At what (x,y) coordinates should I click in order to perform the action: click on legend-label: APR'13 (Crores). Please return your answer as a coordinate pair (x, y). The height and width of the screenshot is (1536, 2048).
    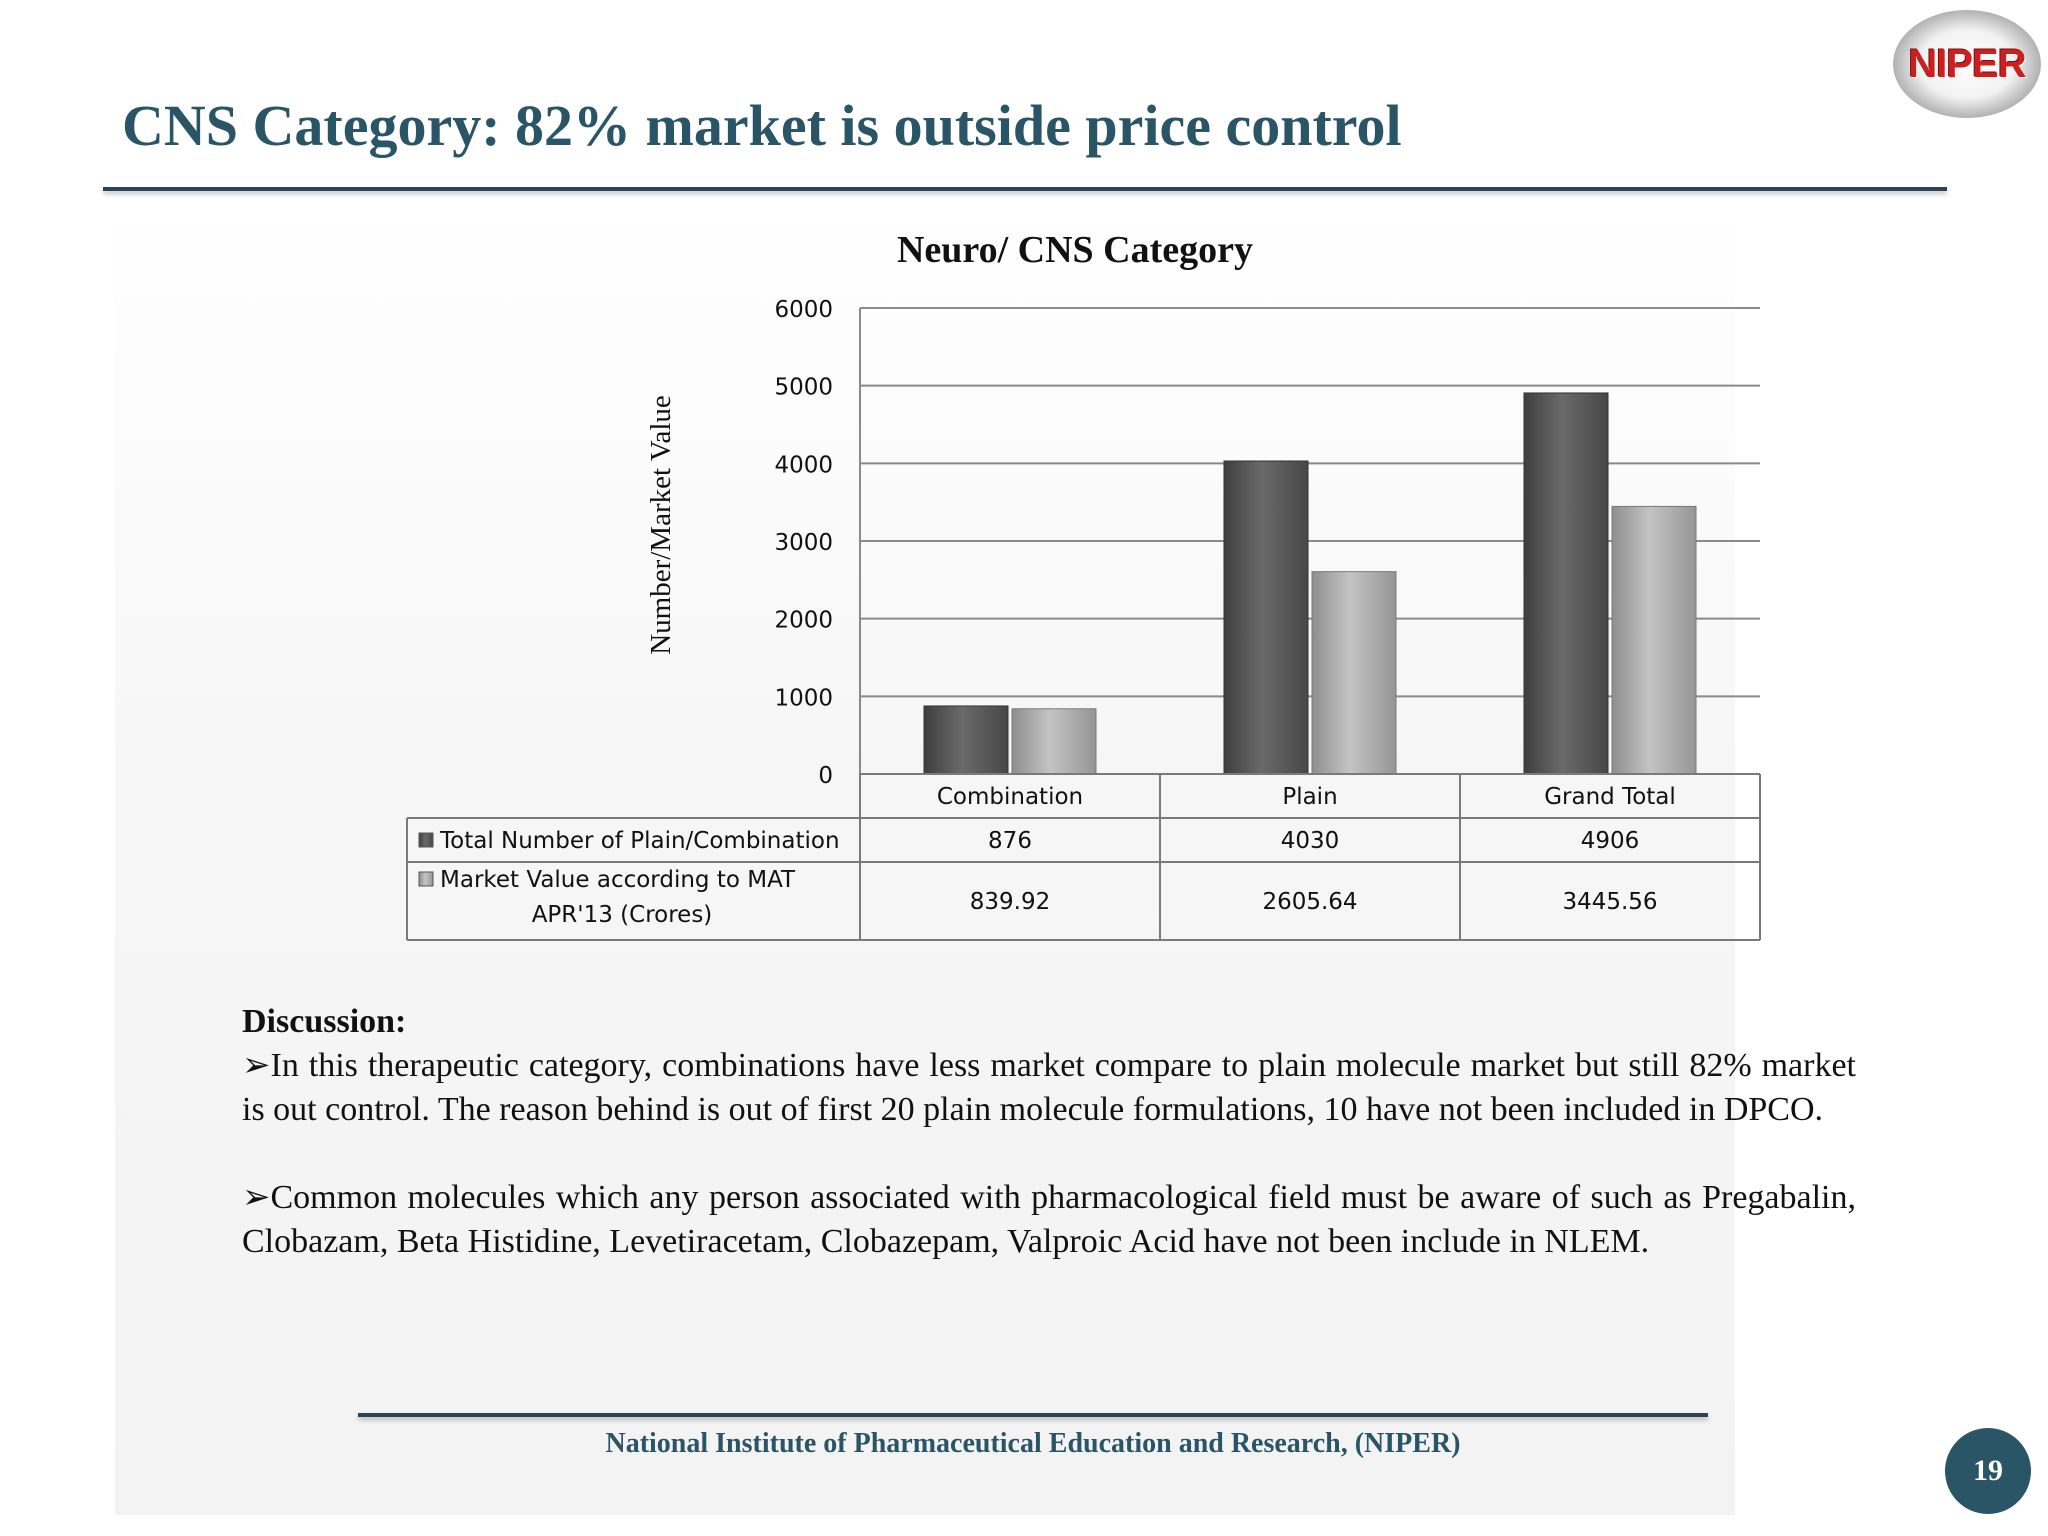
    Looking at the image, I should click on (622, 915).